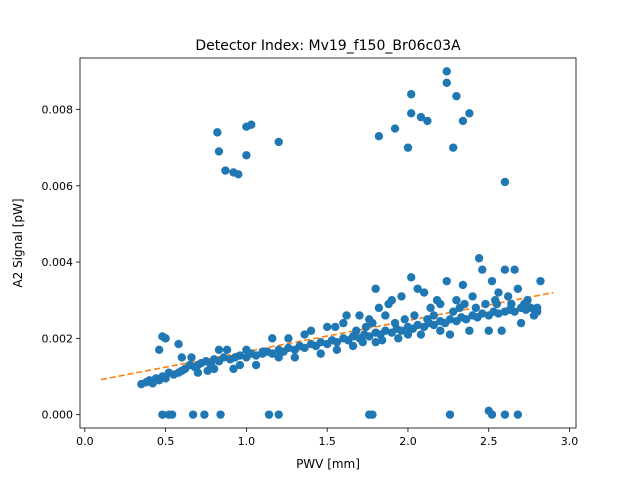 The height and width of the screenshot is (484, 640). I want to click on y-axis-label: A2 Signal [pW], so click(18, 242).